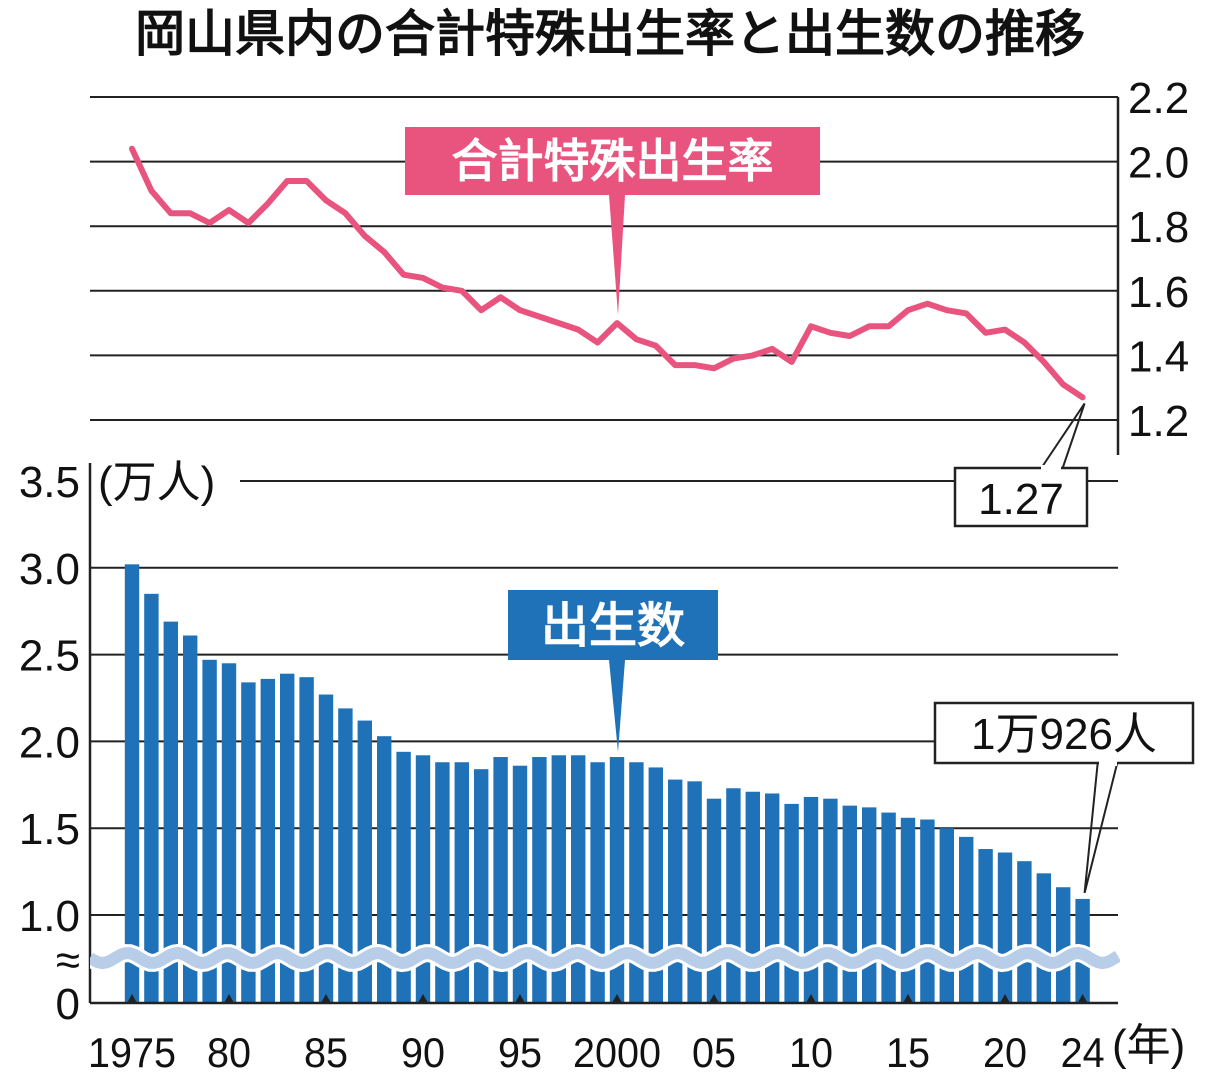  What do you see at coordinates (132, 1052) in the screenshot?
I see `x-tick-label: 1975` at bounding box center [132, 1052].